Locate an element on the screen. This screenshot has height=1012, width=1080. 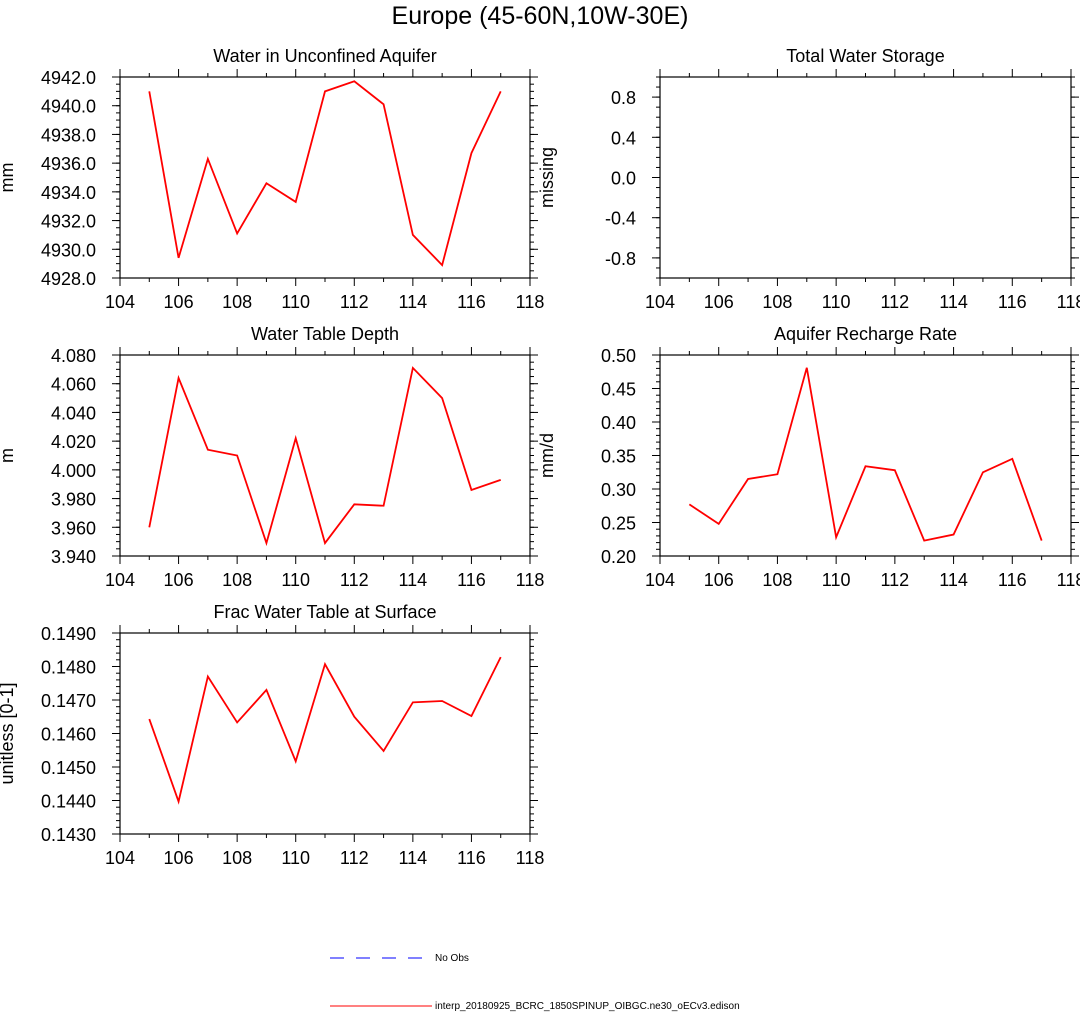
y-axis-label: unitless [0-1] is located at coordinates (8, 733).